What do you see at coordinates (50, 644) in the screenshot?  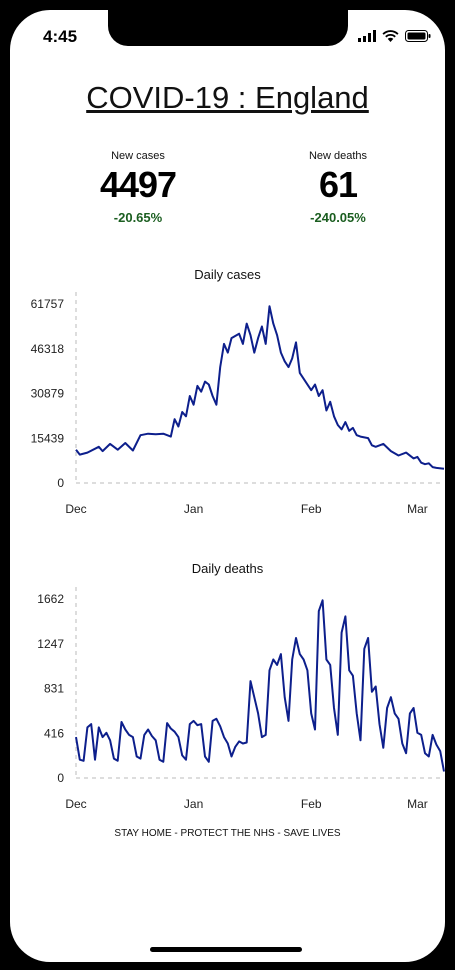 I see `deaths-y-tick-label: 1247` at bounding box center [50, 644].